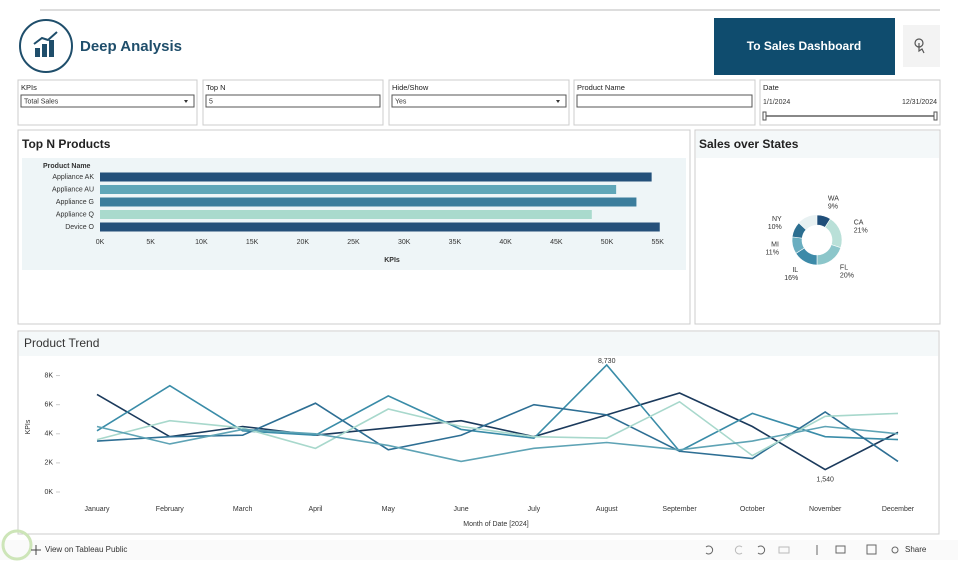 The height and width of the screenshot is (575, 958). What do you see at coordinates (771, 87) in the screenshot?
I see `filter-label: Date` at bounding box center [771, 87].